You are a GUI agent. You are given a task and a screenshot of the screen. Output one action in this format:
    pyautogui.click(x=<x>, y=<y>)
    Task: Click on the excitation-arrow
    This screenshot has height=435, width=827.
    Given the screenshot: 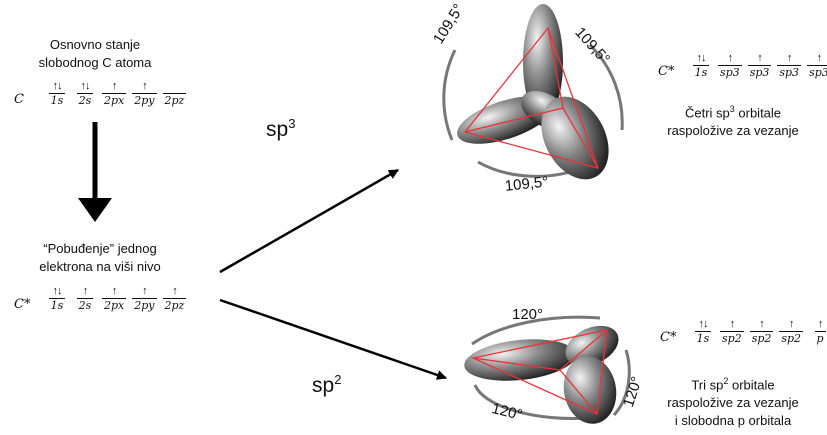 What is the action you would take?
    pyautogui.click(x=95, y=172)
    